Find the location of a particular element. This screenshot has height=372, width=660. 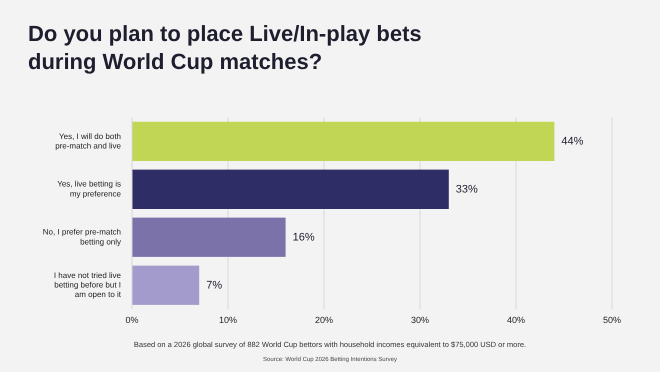

data-label: 44% is located at coordinates (572, 141).